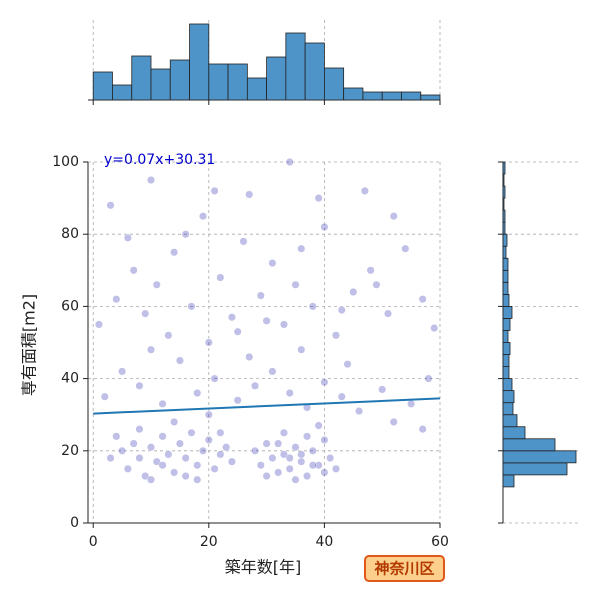  I want to click on x-tick-label: 0, so click(93, 542).